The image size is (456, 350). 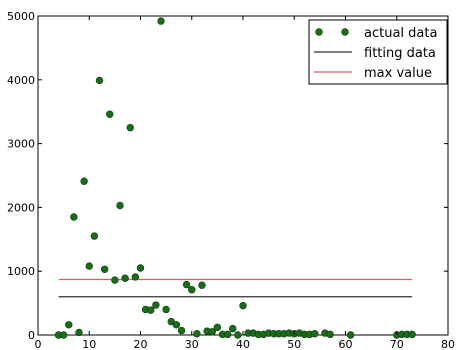 I want to click on x-tick-label: 80, so click(x=448, y=344).